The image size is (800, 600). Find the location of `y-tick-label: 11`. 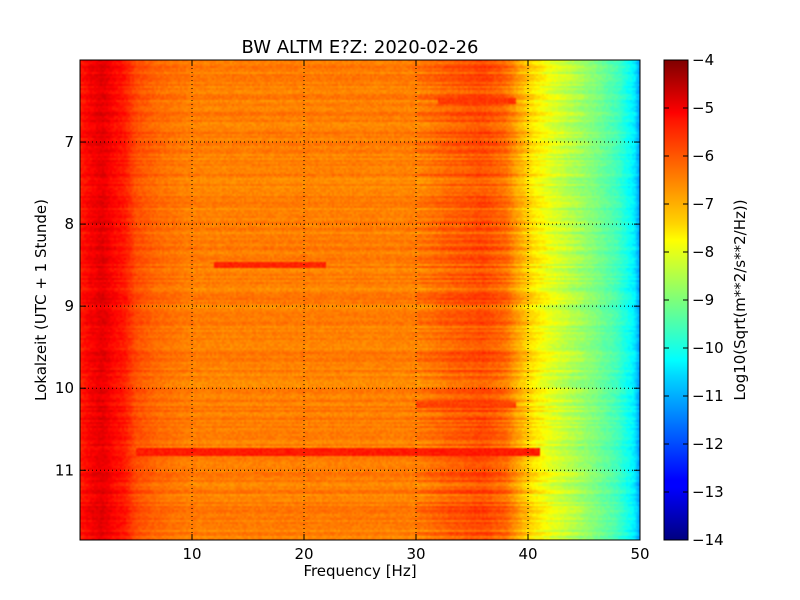

y-tick-label: 11 is located at coordinates (64, 470).